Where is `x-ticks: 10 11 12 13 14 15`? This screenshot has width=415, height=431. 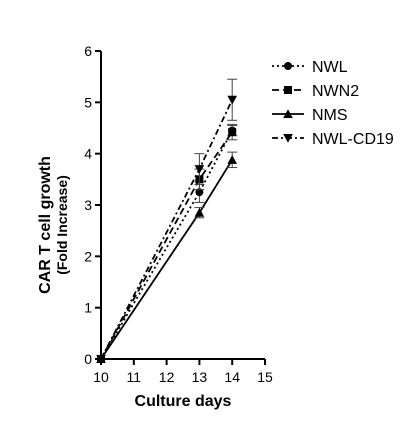
x-ticks: 10 11 12 13 14 15 is located at coordinates (183, 372).